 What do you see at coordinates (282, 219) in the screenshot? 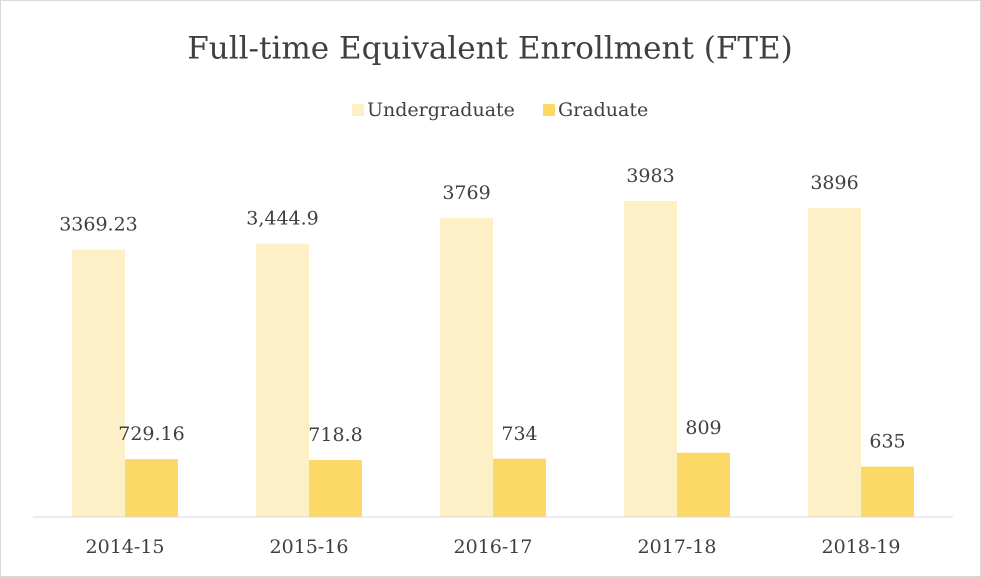
I see `data-label: 3,444.9` at bounding box center [282, 219].